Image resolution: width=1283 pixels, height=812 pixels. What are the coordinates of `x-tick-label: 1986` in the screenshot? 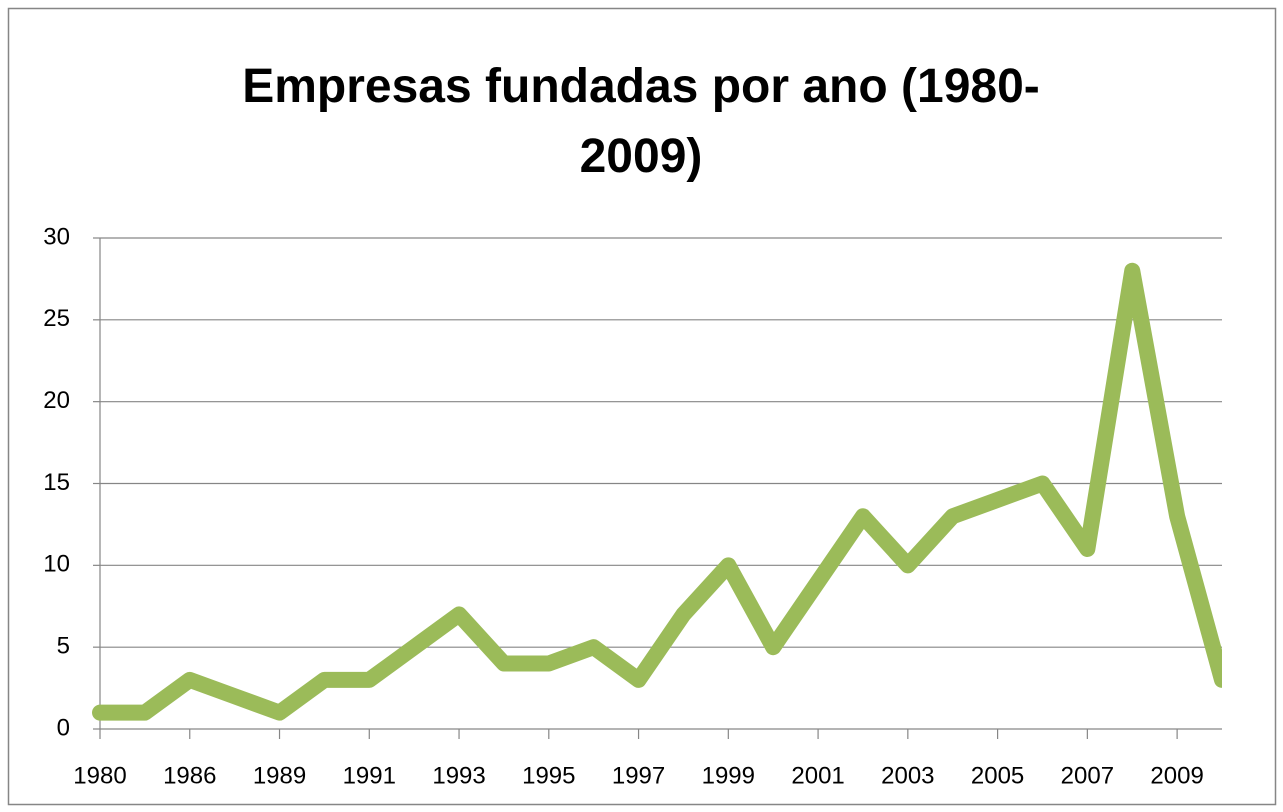 It's located at (189, 775).